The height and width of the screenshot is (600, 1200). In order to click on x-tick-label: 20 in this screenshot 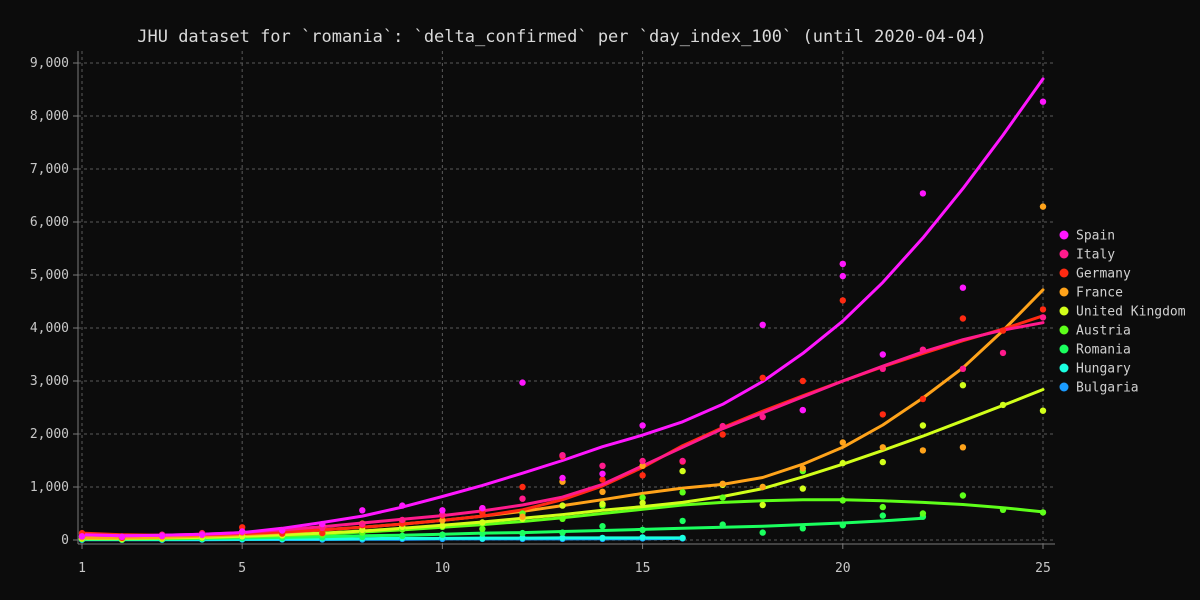, I will do `click(843, 568)`.